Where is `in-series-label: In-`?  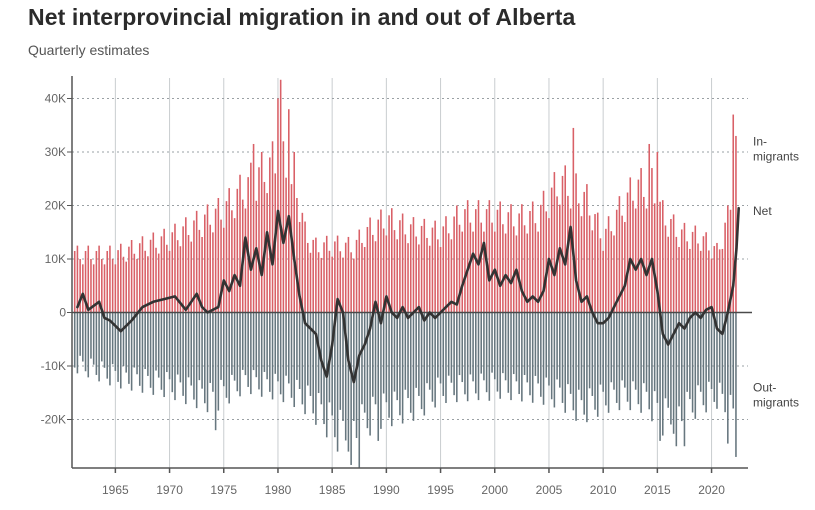
in-series-label: In- is located at coordinates (760, 141).